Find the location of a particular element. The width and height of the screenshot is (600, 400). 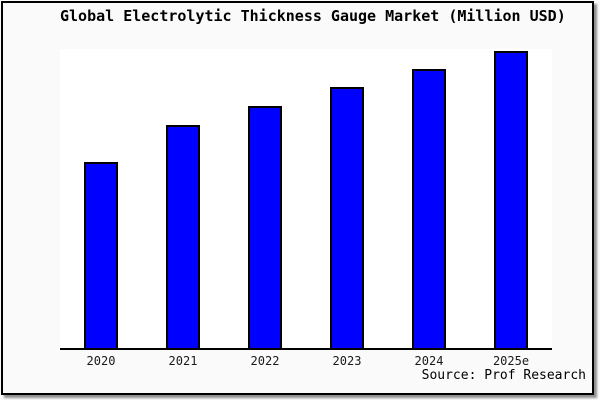

bar-slot-2022 is located at coordinates (265, 198).